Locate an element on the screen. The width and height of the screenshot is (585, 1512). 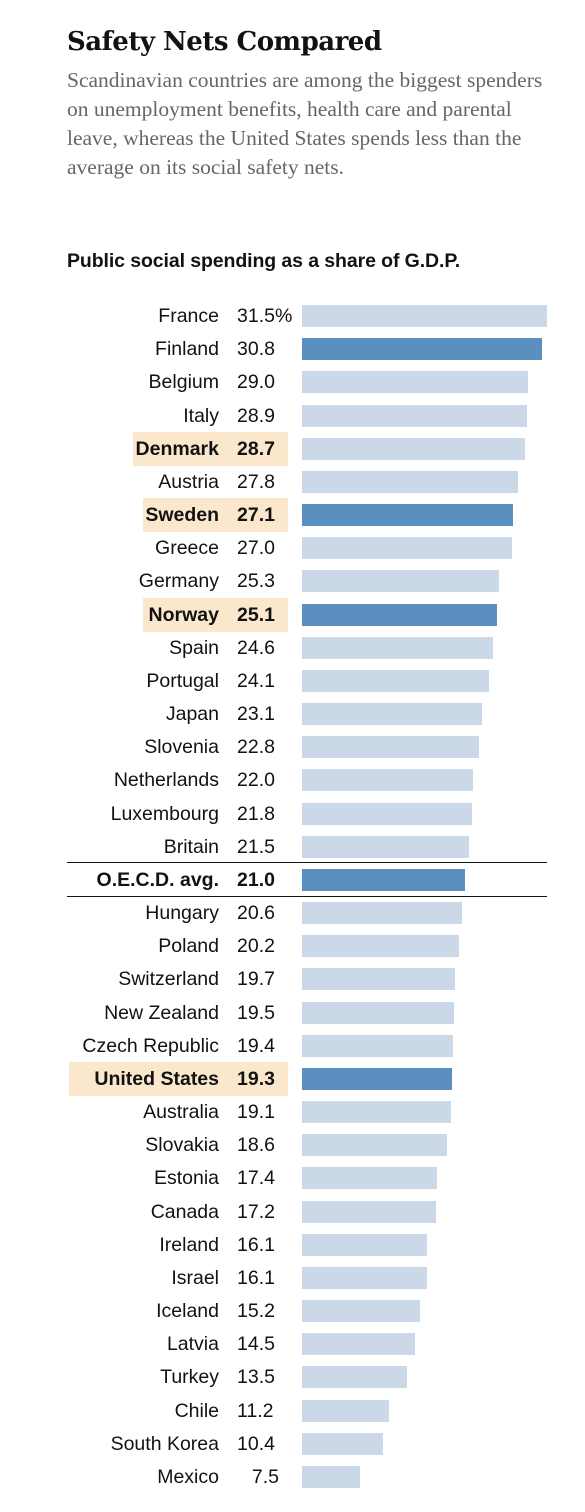
bar-new-zealand is located at coordinates (378, 1012).